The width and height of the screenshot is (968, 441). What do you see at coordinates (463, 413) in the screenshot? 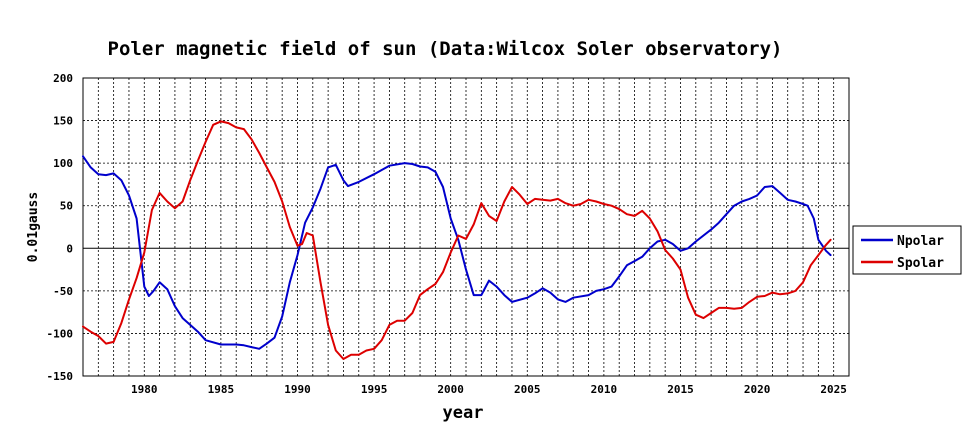
I see `x-axis-label: year` at bounding box center [463, 413].